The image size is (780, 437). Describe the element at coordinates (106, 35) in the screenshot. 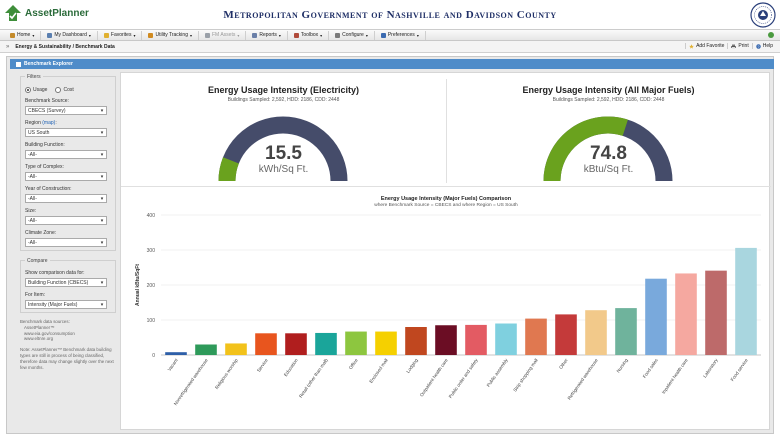

I see `favorites-icon` at that location.